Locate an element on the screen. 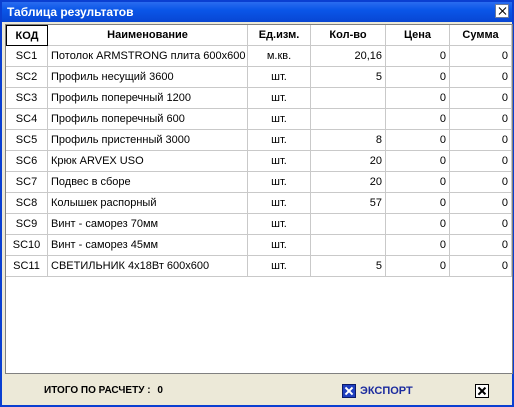  cell-name: СВЕТИЛЬНИК 4x18Вт 600x600 is located at coordinates (148, 266).